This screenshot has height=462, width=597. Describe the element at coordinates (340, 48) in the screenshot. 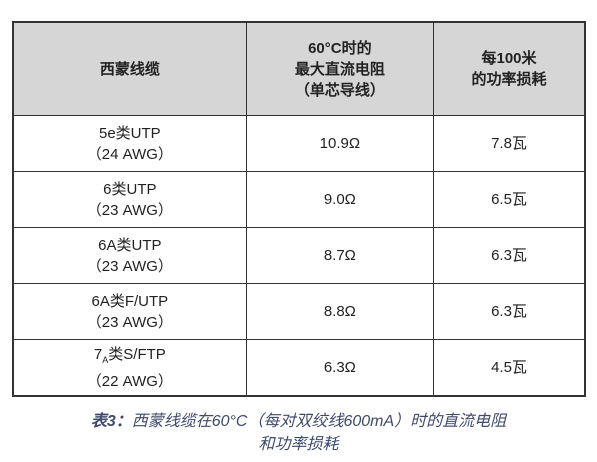

I see `header-text: 60°C时的` at that location.